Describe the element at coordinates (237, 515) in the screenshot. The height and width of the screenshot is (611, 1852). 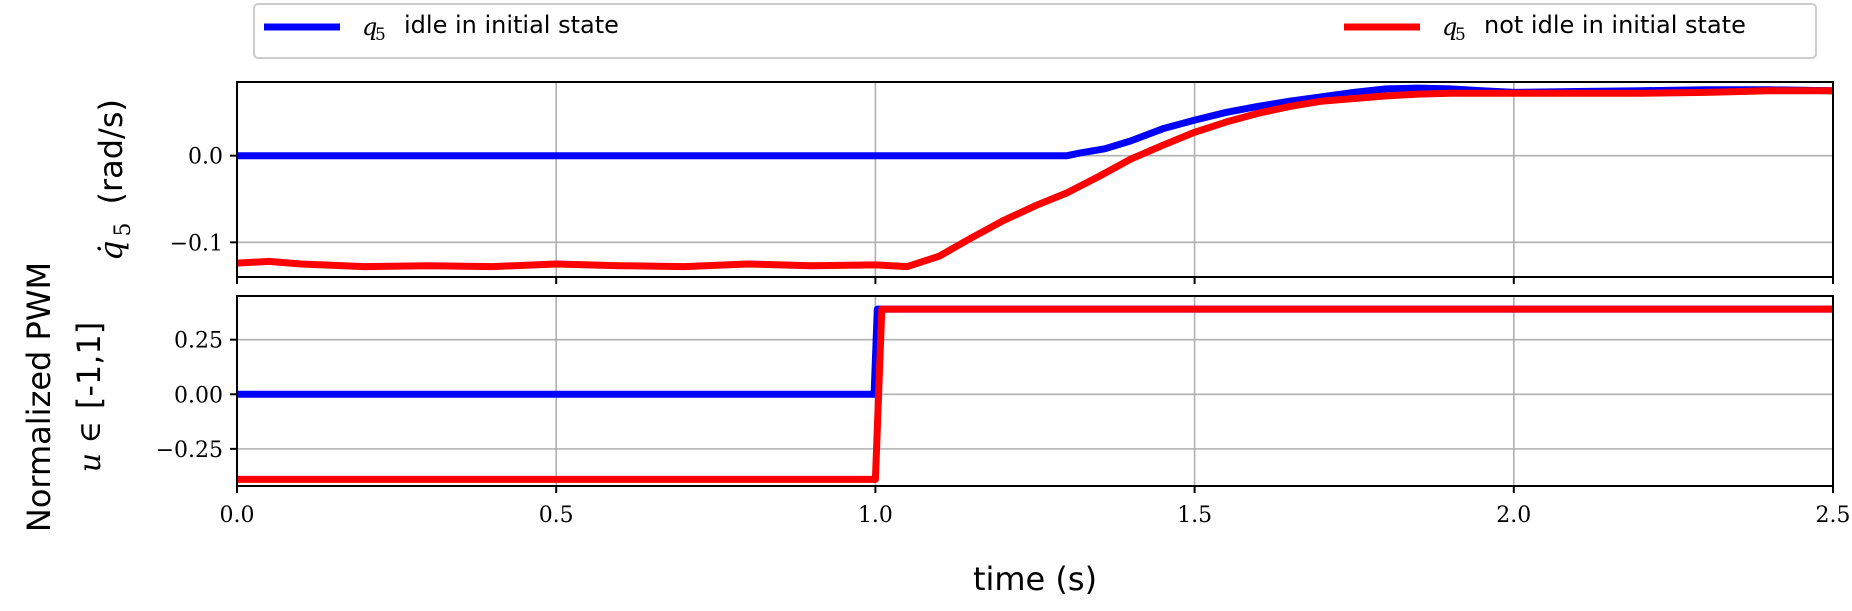
I see `bottom-xtick-label: 0.0` at that location.